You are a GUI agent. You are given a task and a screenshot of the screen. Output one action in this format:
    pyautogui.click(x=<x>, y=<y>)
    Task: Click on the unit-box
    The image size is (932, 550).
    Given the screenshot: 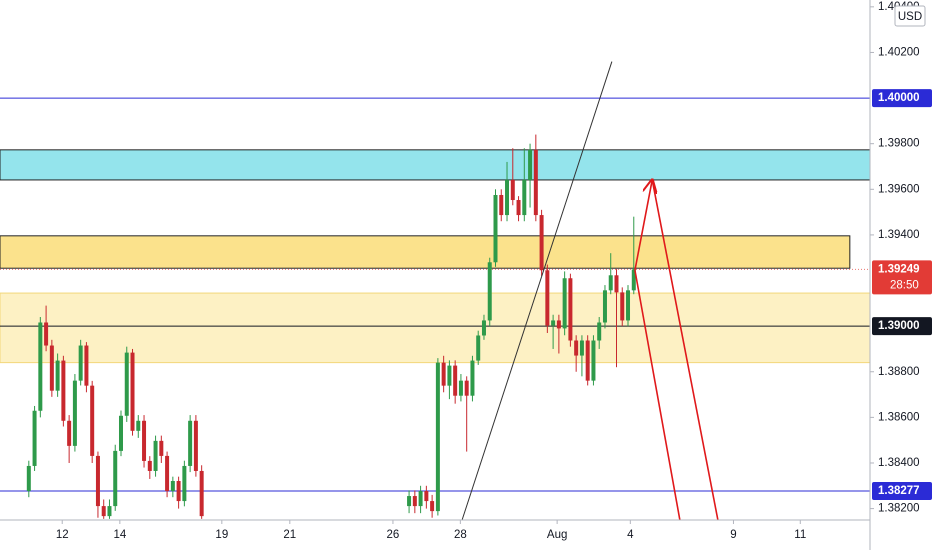 What is the action you would take?
    pyautogui.click(x=910, y=16)
    